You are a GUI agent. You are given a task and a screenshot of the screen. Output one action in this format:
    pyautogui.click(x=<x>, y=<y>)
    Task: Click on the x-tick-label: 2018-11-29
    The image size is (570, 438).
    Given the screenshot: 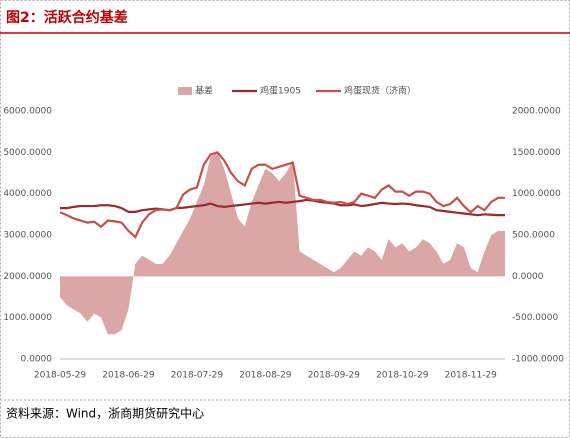 What is the action you would take?
    pyautogui.click(x=471, y=376)
    